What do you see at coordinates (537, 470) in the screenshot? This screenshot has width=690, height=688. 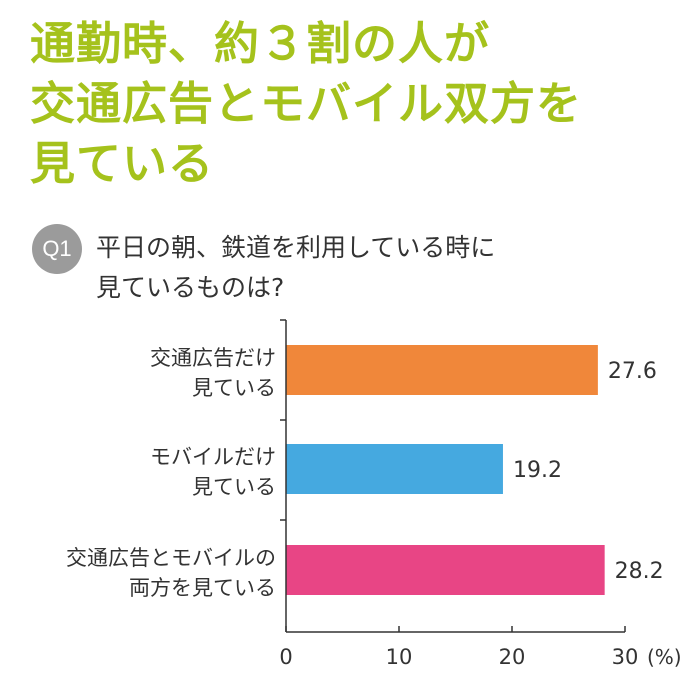 I see `bar-value-label-2: 19.2` at bounding box center [537, 470].